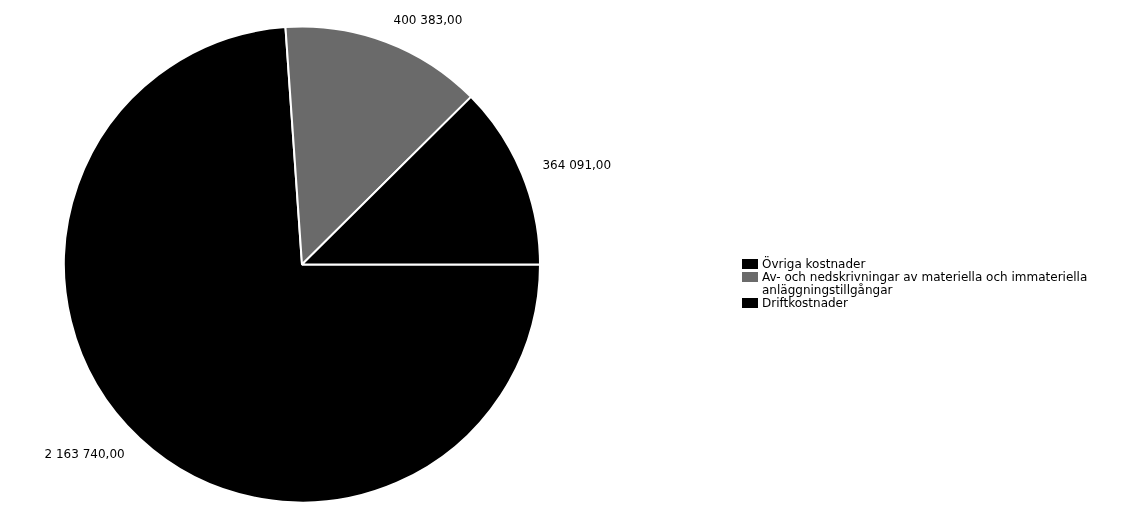  I want to click on legend-label: Driftkostnader, so click(805, 303).